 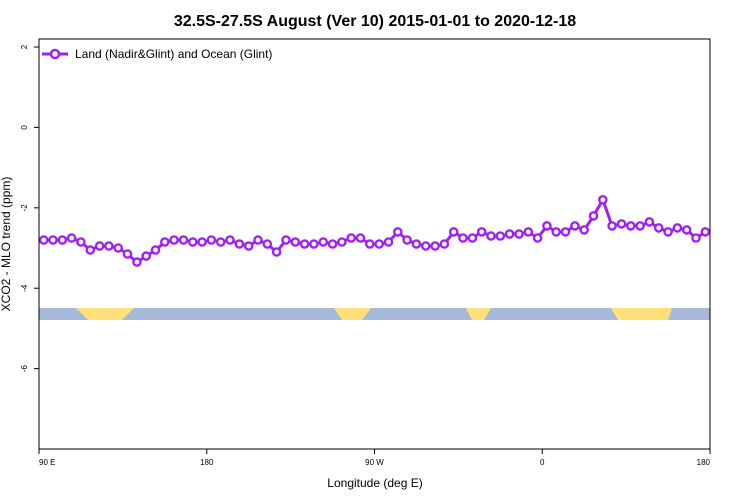 What do you see at coordinates (24, 46) in the screenshot?
I see `y-tick-label: 2` at bounding box center [24, 46].